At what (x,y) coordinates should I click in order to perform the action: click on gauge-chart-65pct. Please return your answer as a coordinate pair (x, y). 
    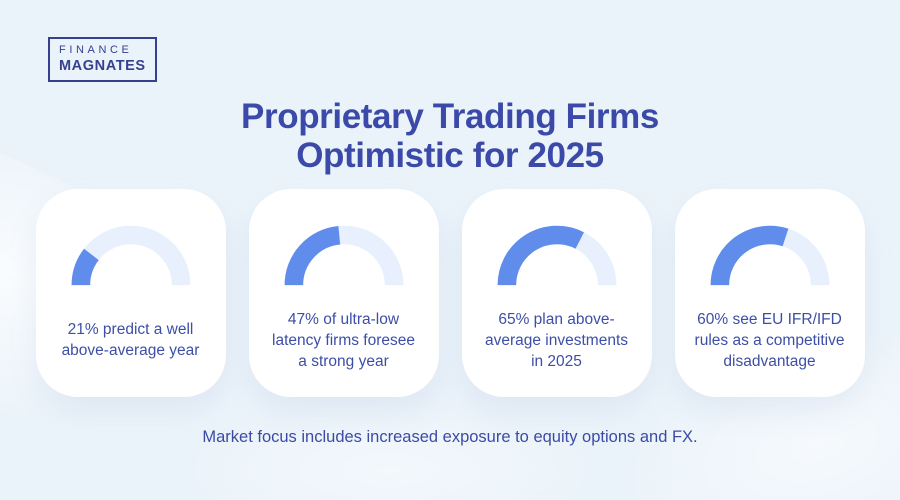
    Looking at the image, I should click on (556, 255).